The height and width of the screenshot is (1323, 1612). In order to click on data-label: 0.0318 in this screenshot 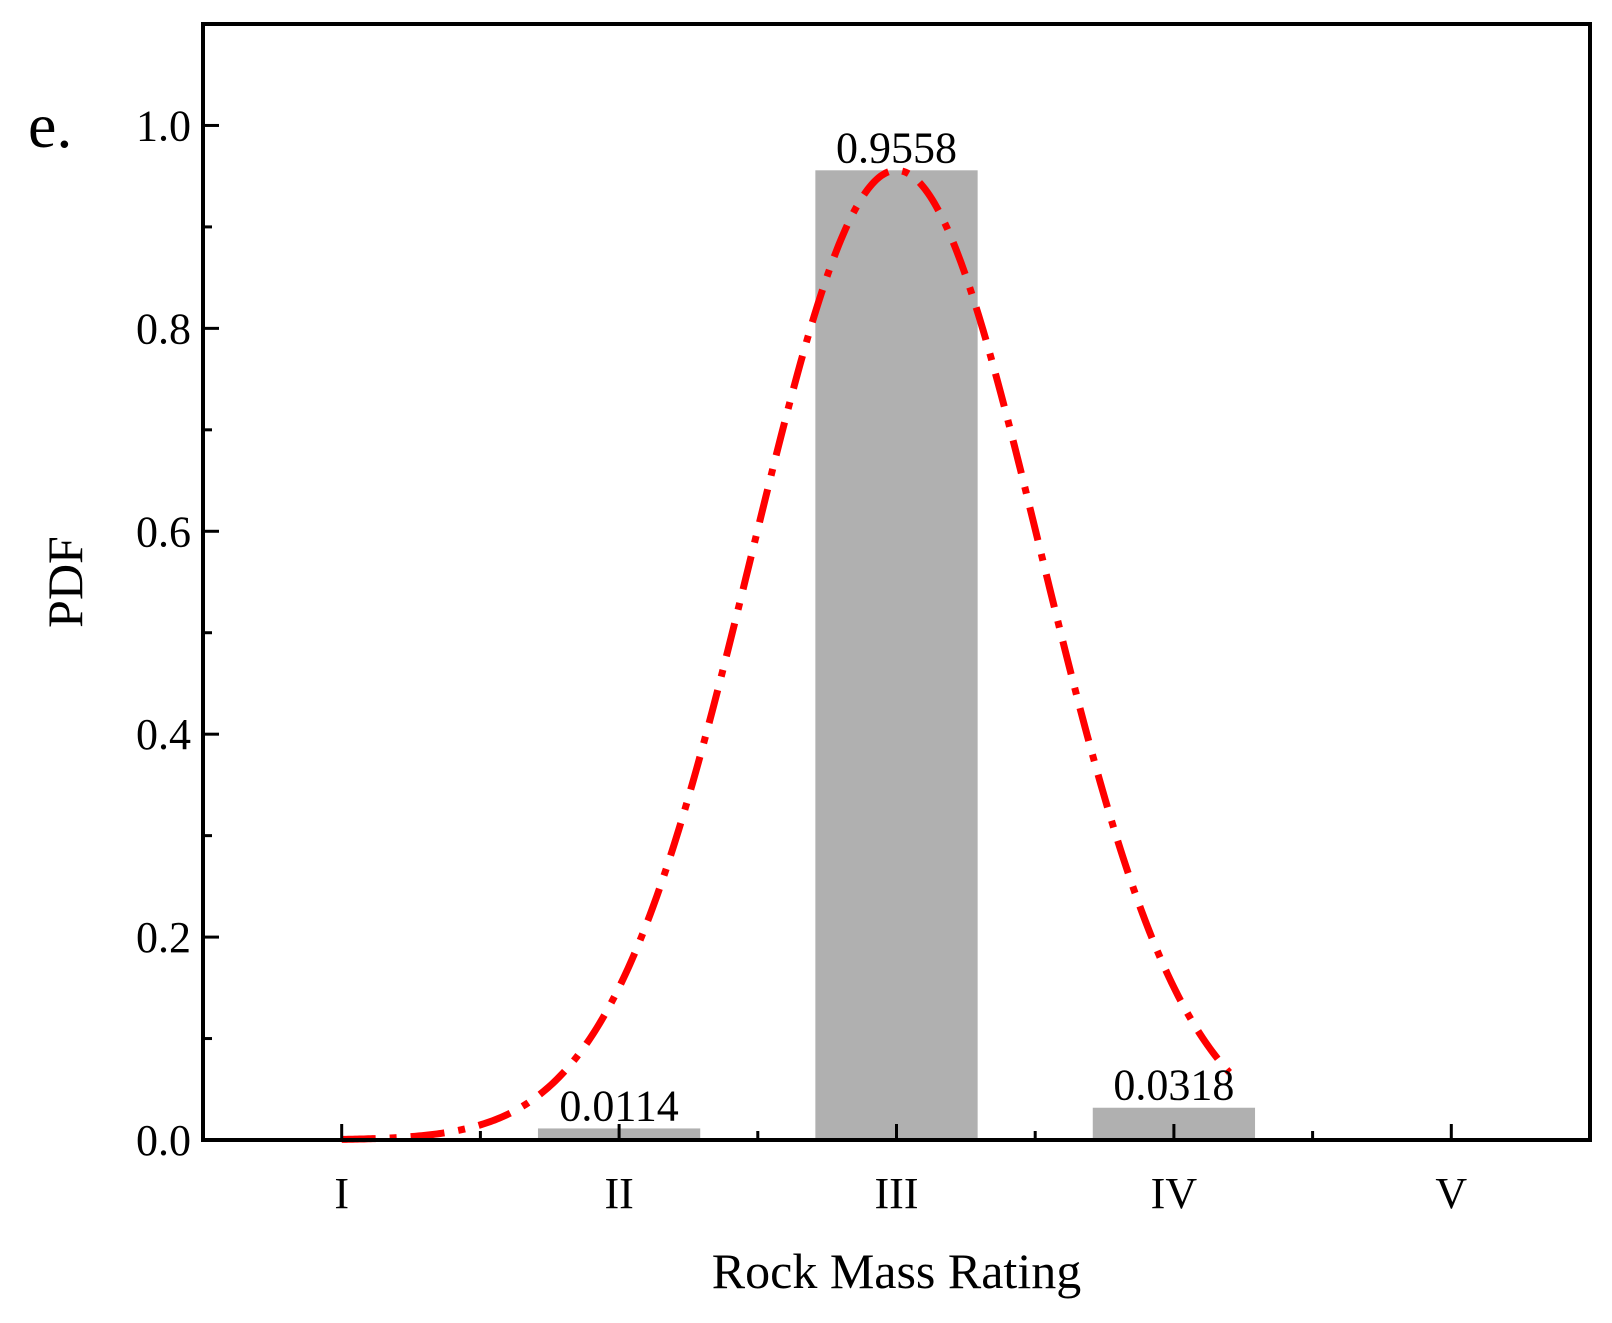, I will do `click(1173, 1085)`.